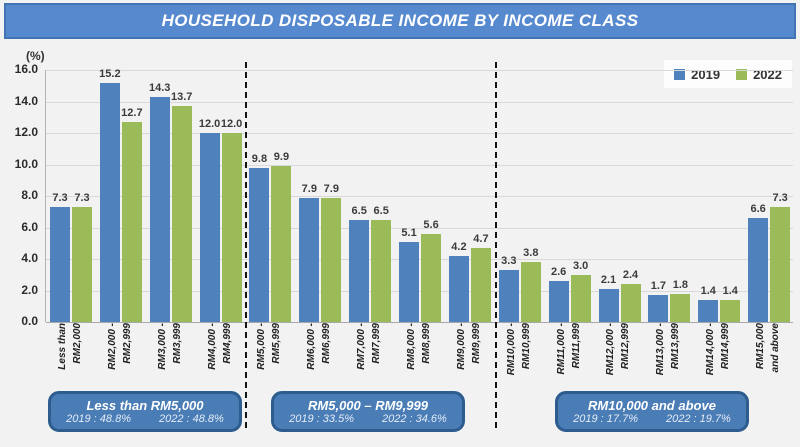 This screenshot has height=447, width=800. I want to click on bar-value-label: 14.3, so click(160, 88).